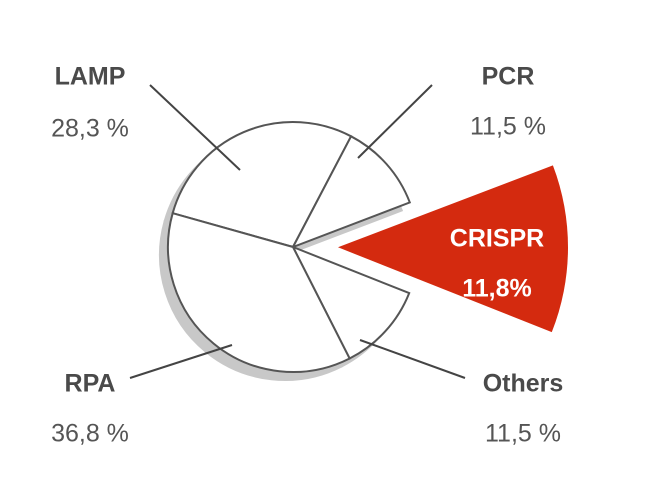 Image resolution: width=656 pixels, height=501 pixels. I want to click on value-label: 36,8 %, so click(90, 434).